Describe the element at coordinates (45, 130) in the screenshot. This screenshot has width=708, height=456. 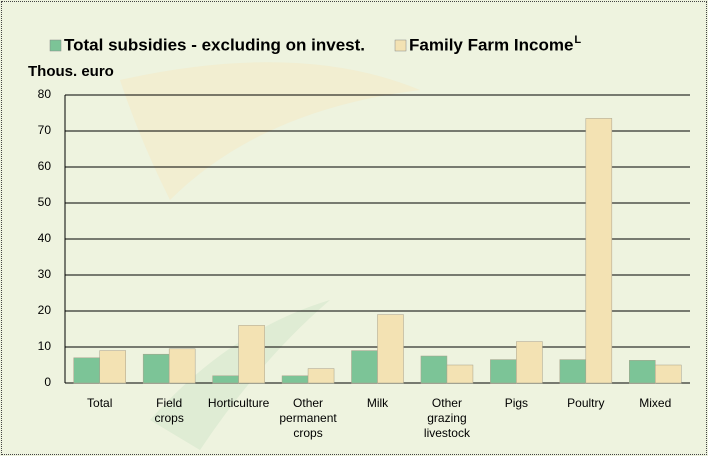
I see `y-tick-label: 70` at that location.